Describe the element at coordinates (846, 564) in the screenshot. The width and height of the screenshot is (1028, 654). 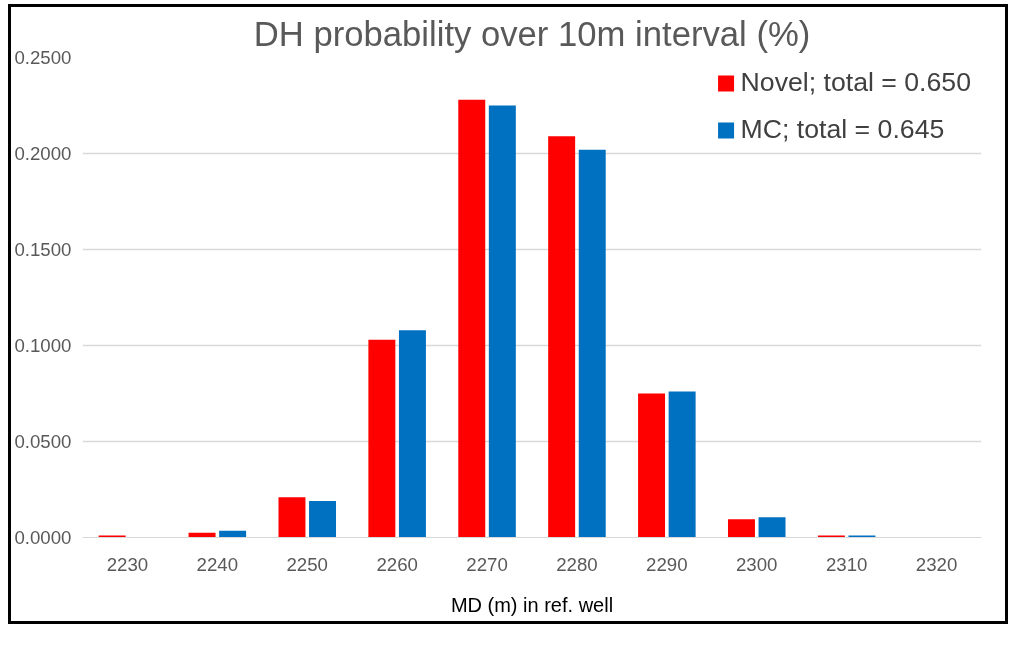
I see `x-tick-label: 2310` at that location.